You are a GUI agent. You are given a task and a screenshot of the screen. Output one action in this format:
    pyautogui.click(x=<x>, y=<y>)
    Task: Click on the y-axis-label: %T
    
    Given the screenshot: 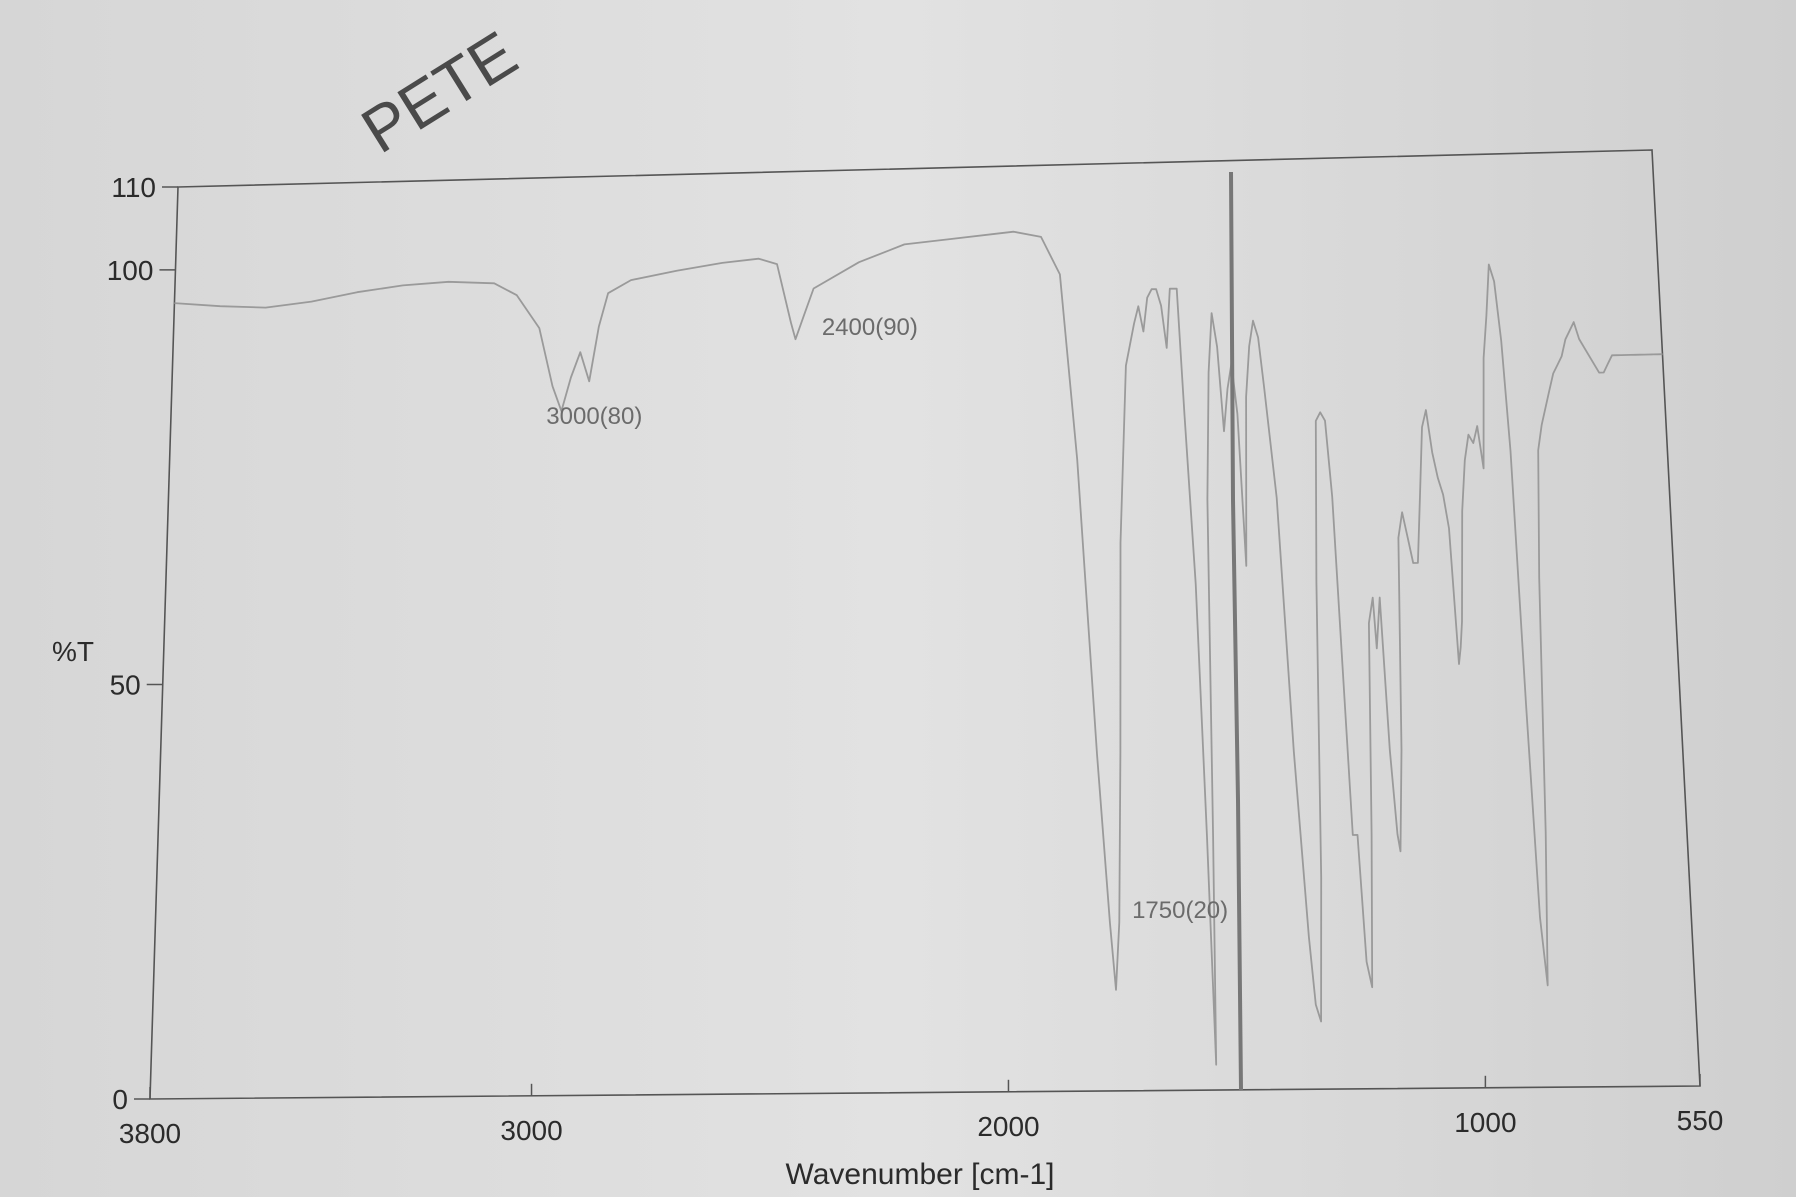 What is the action you would take?
    pyautogui.click(x=73, y=651)
    